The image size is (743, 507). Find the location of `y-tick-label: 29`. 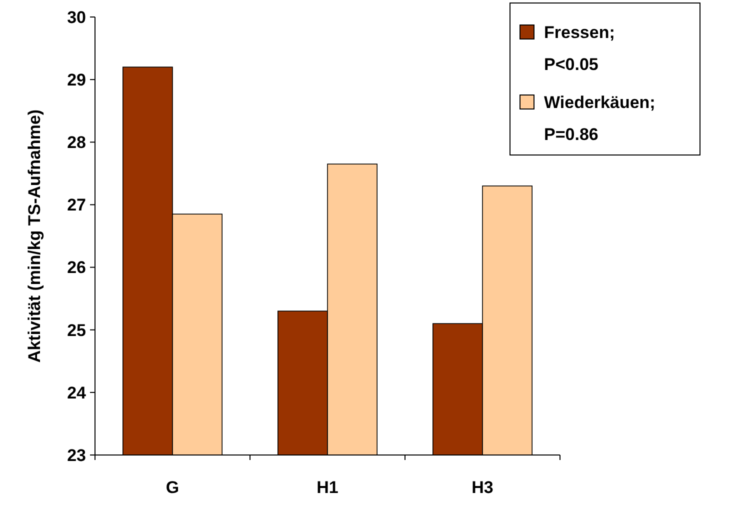

y-tick-label: 29 is located at coordinates (76, 80).